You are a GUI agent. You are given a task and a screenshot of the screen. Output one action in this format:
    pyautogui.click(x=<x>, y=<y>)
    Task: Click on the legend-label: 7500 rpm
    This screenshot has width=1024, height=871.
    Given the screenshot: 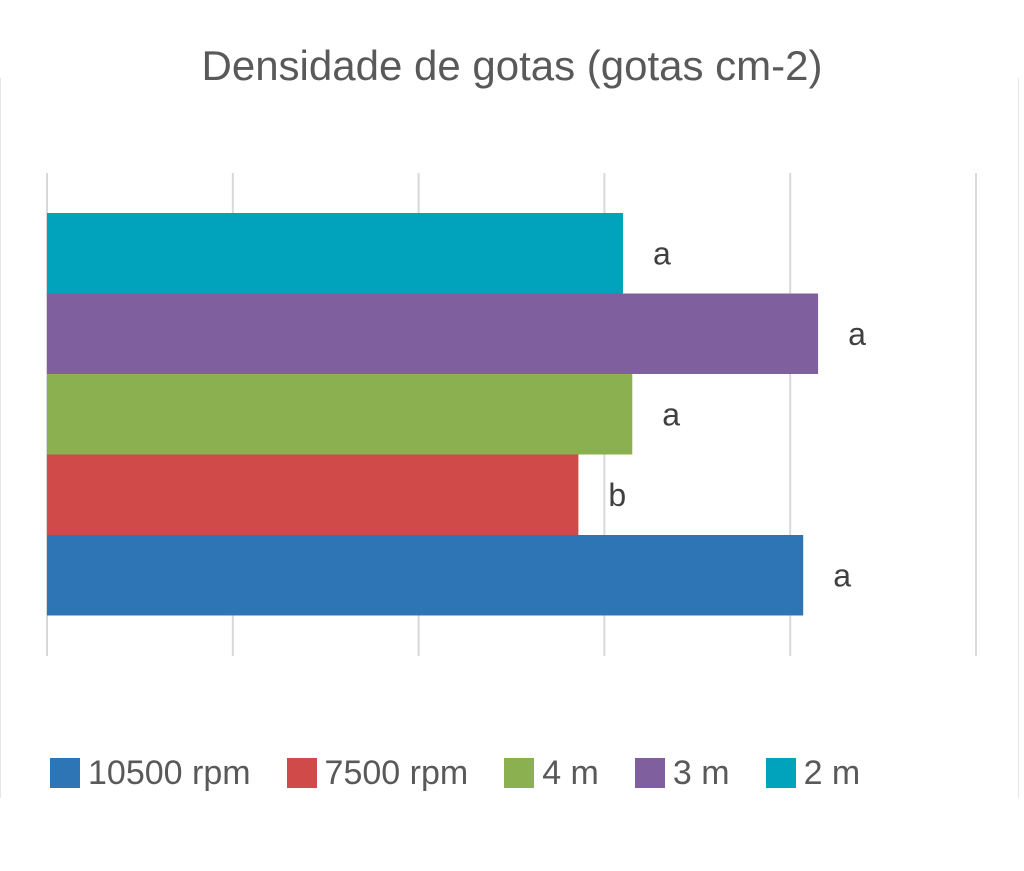 What is the action you would take?
    pyautogui.click(x=396, y=772)
    